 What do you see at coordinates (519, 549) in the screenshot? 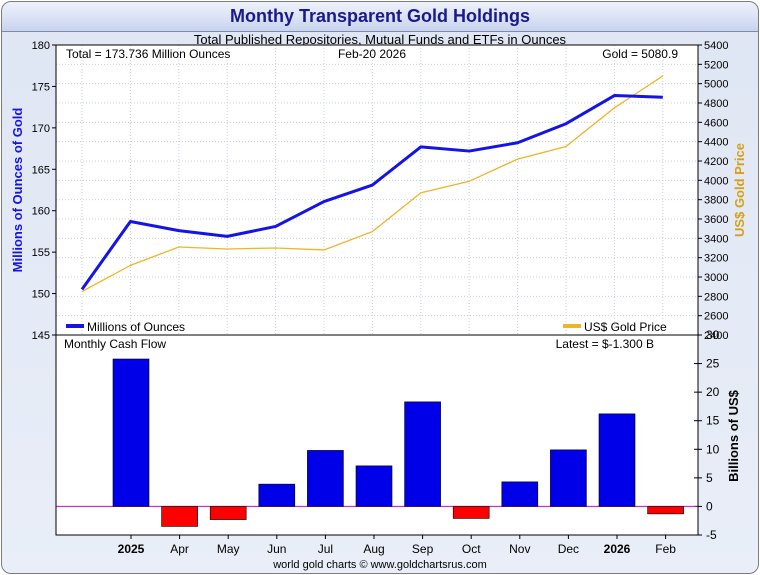
I see `cashflow-x-label: Nov` at bounding box center [519, 549].